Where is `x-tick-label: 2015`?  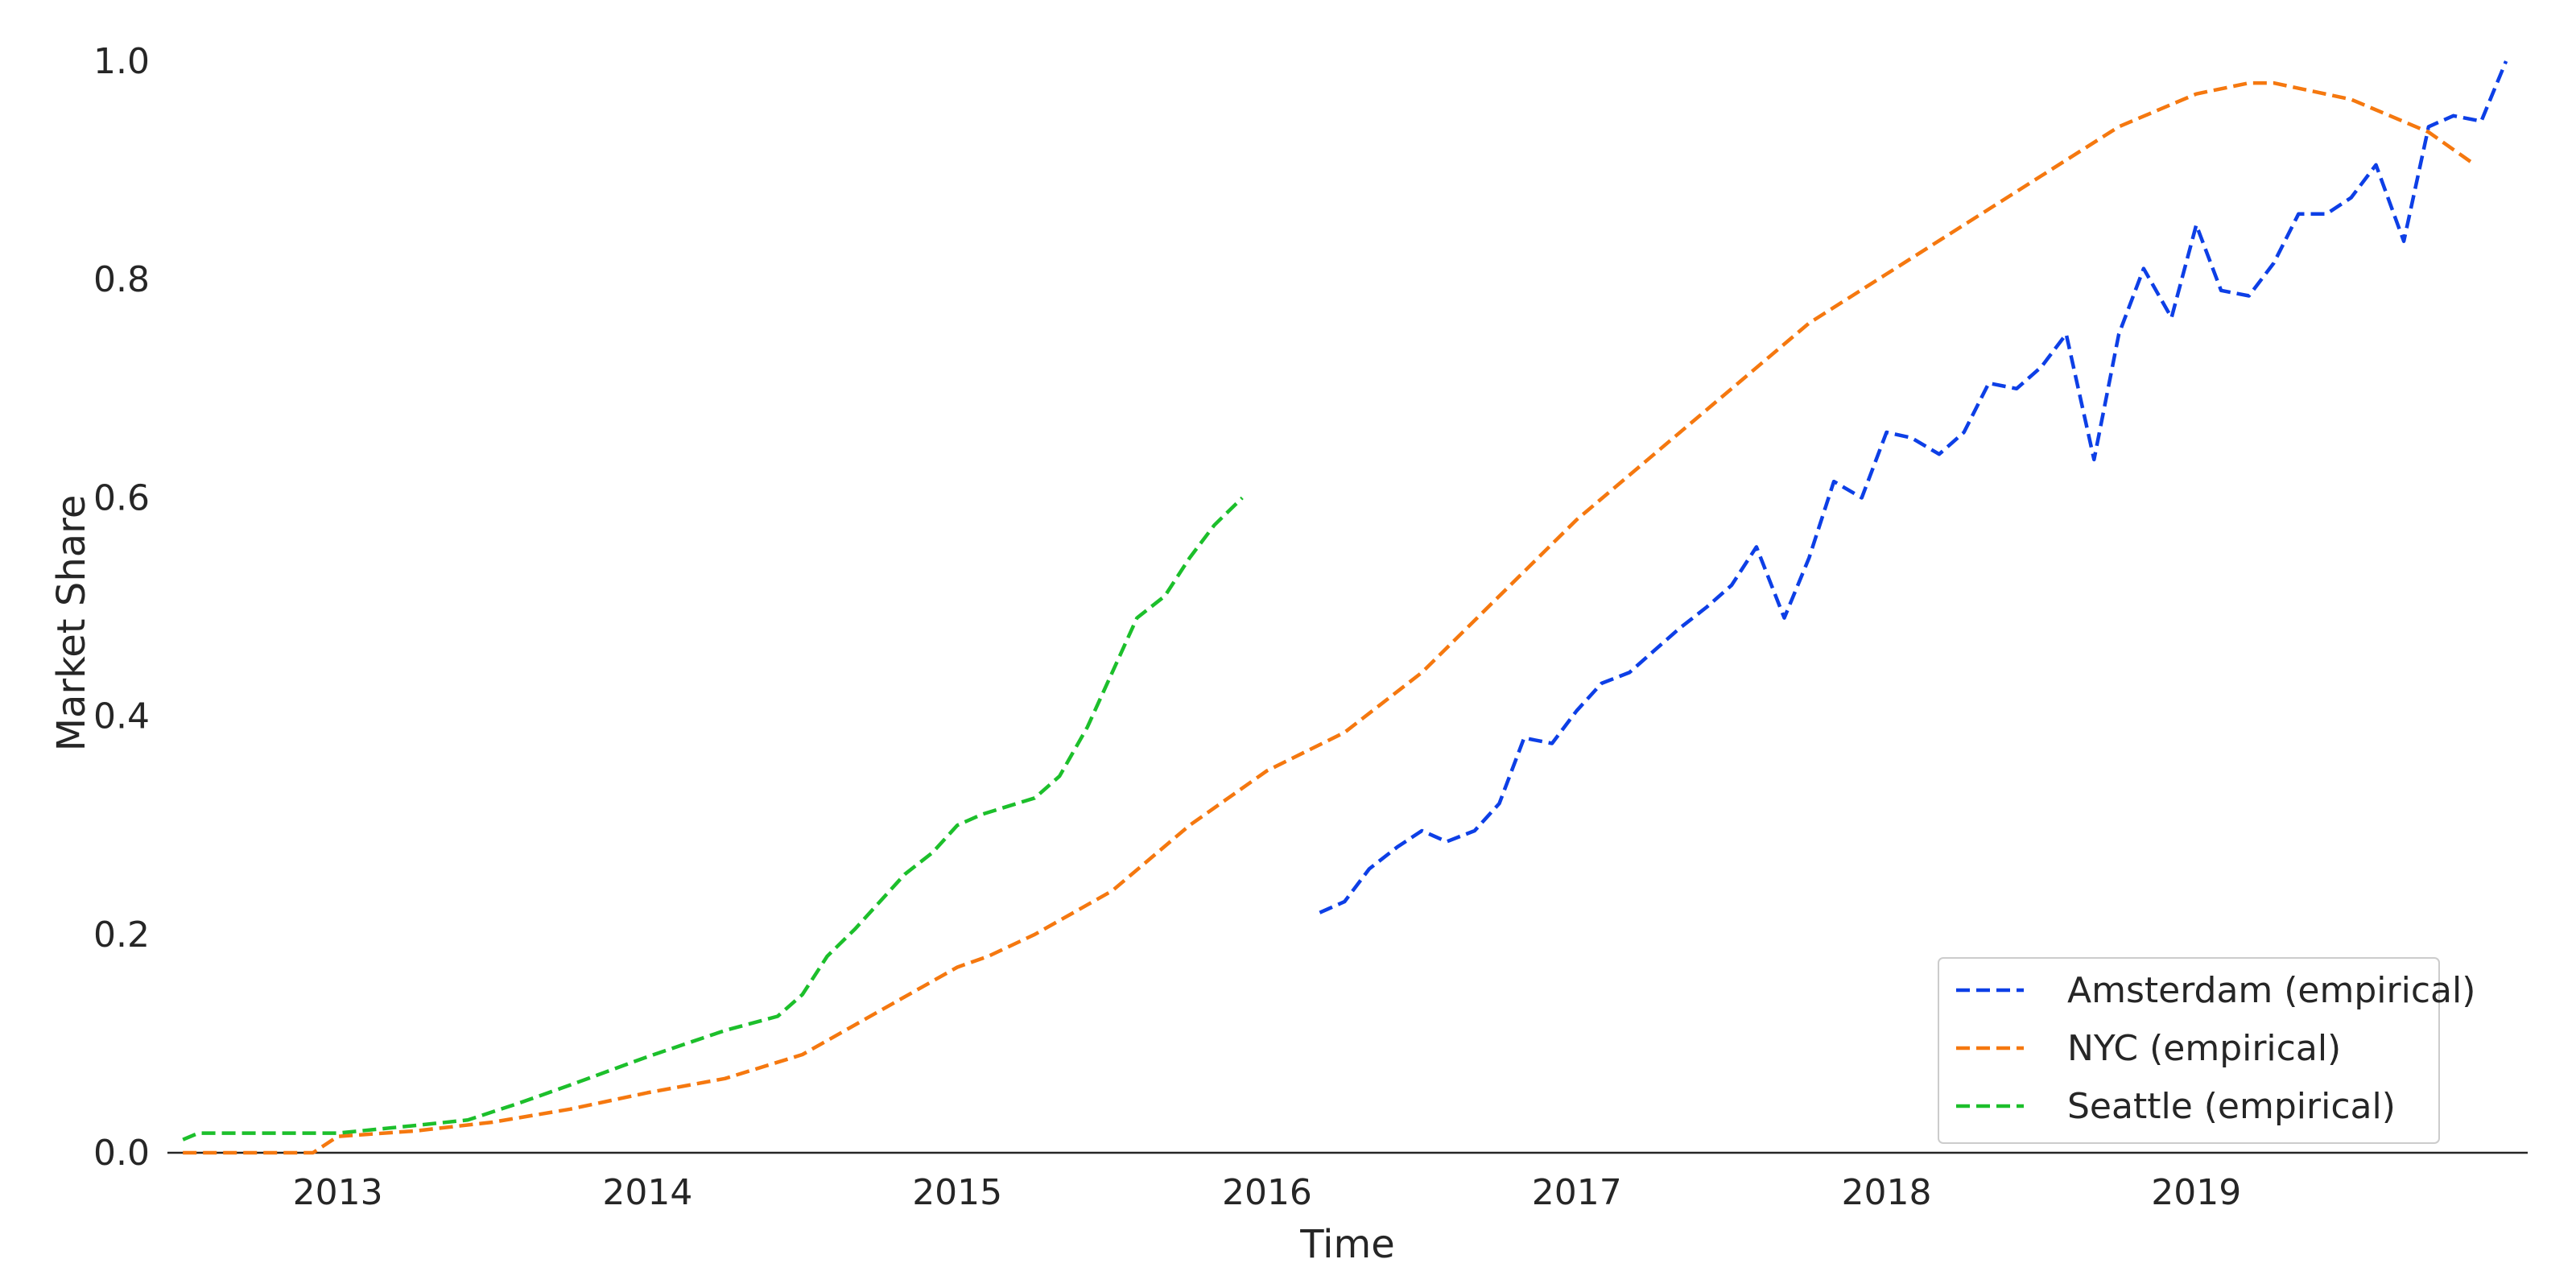 x-tick-label: 2015 is located at coordinates (957, 1192).